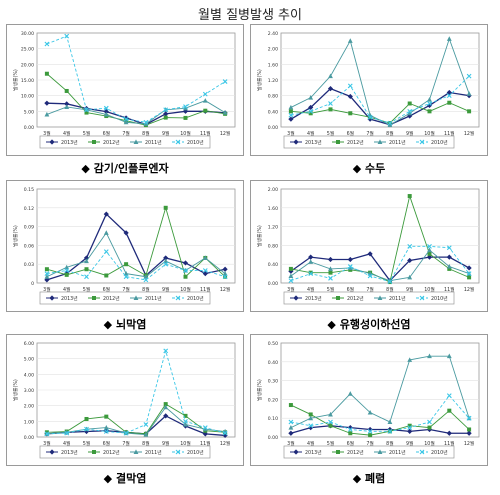 The height and width of the screenshot is (495, 500). What do you see at coordinates (369, 478) in the screenshot?
I see `chart-caption: ◆ 폐렴` at bounding box center [369, 478].